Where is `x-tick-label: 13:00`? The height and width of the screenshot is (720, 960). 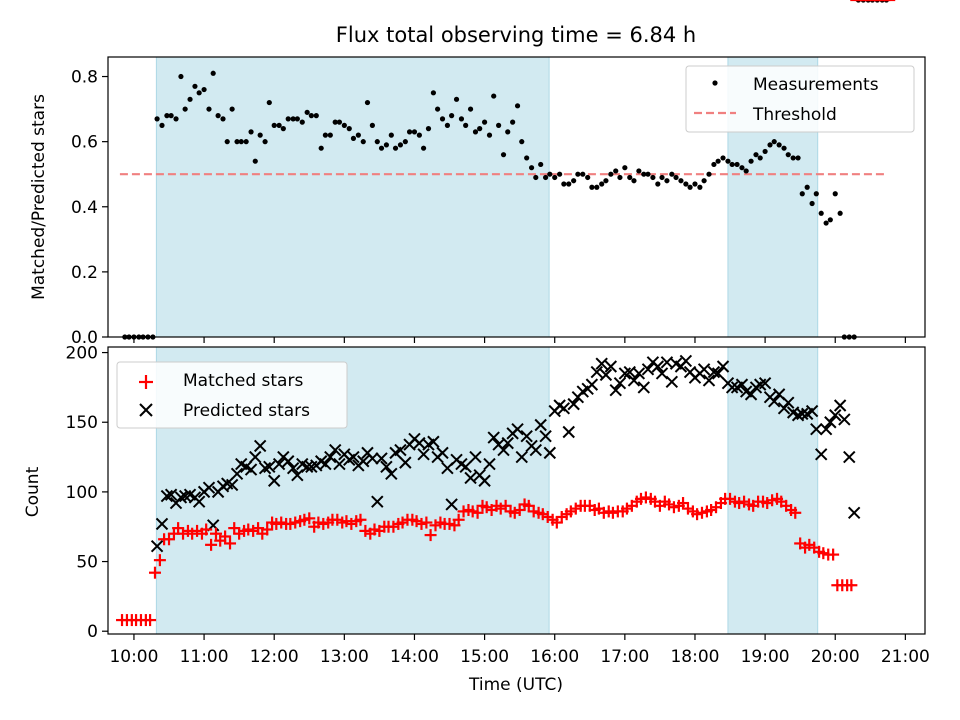 x-tick-label: 13:00 is located at coordinates (344, 657).